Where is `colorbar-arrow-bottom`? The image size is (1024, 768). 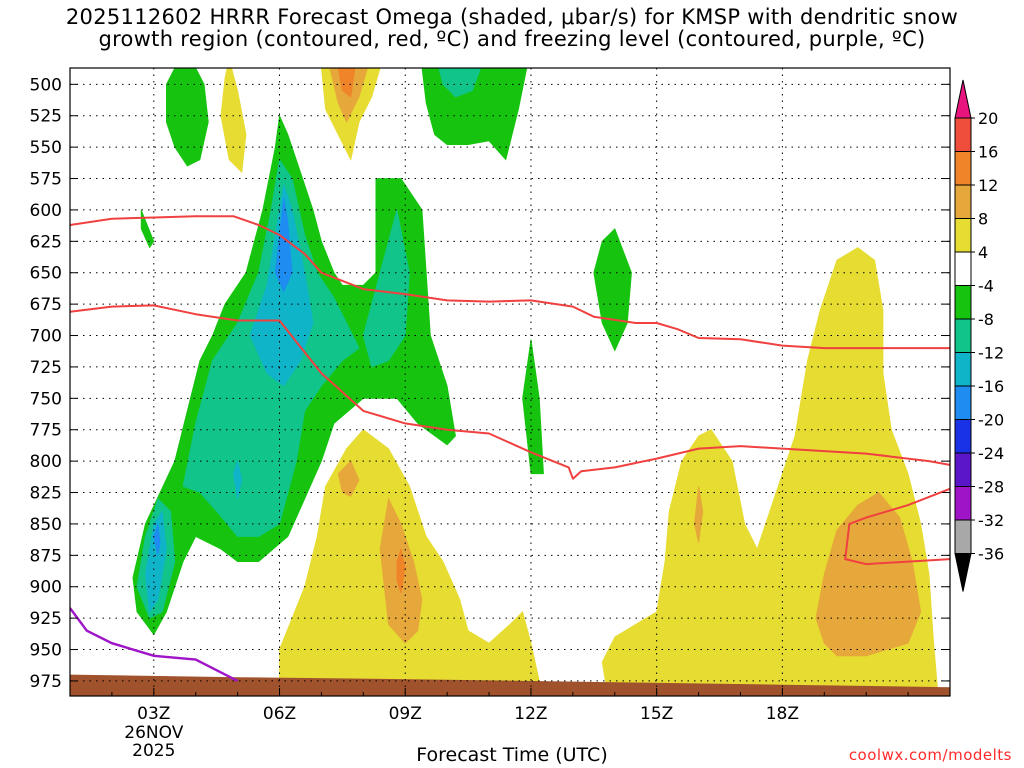
colorbar-arrow-bottom is located at coordinates (963, 572).